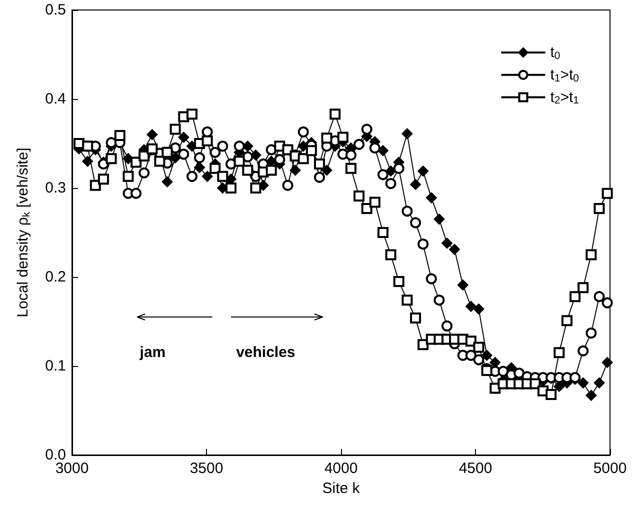  What do you see at coordinates (23, 233) in the screenshot?
I see `y-axis-title: Local density ρk [veh/site]` at bounding box center [23, 233].